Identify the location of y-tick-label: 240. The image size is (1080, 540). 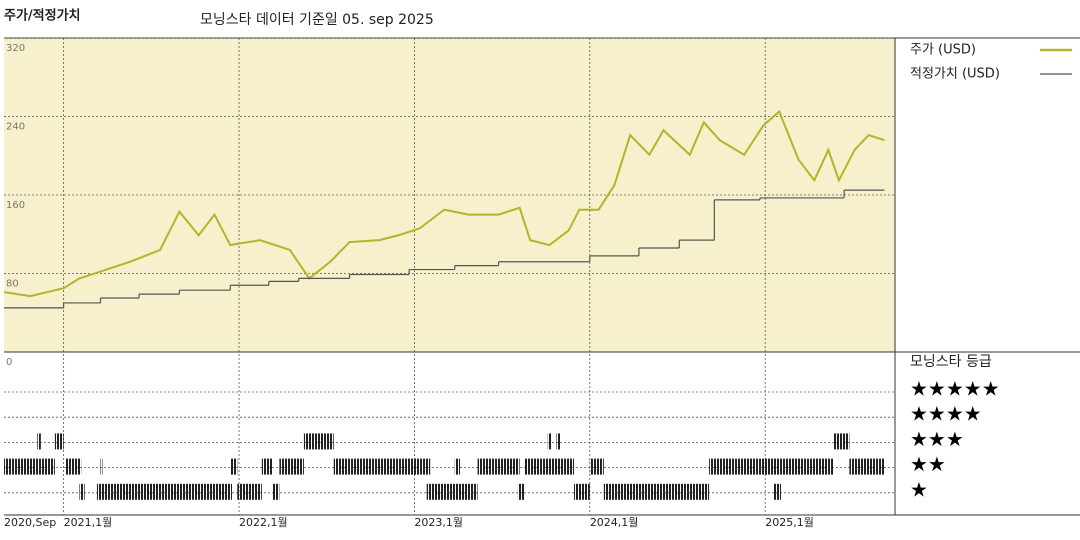
(15, 127).